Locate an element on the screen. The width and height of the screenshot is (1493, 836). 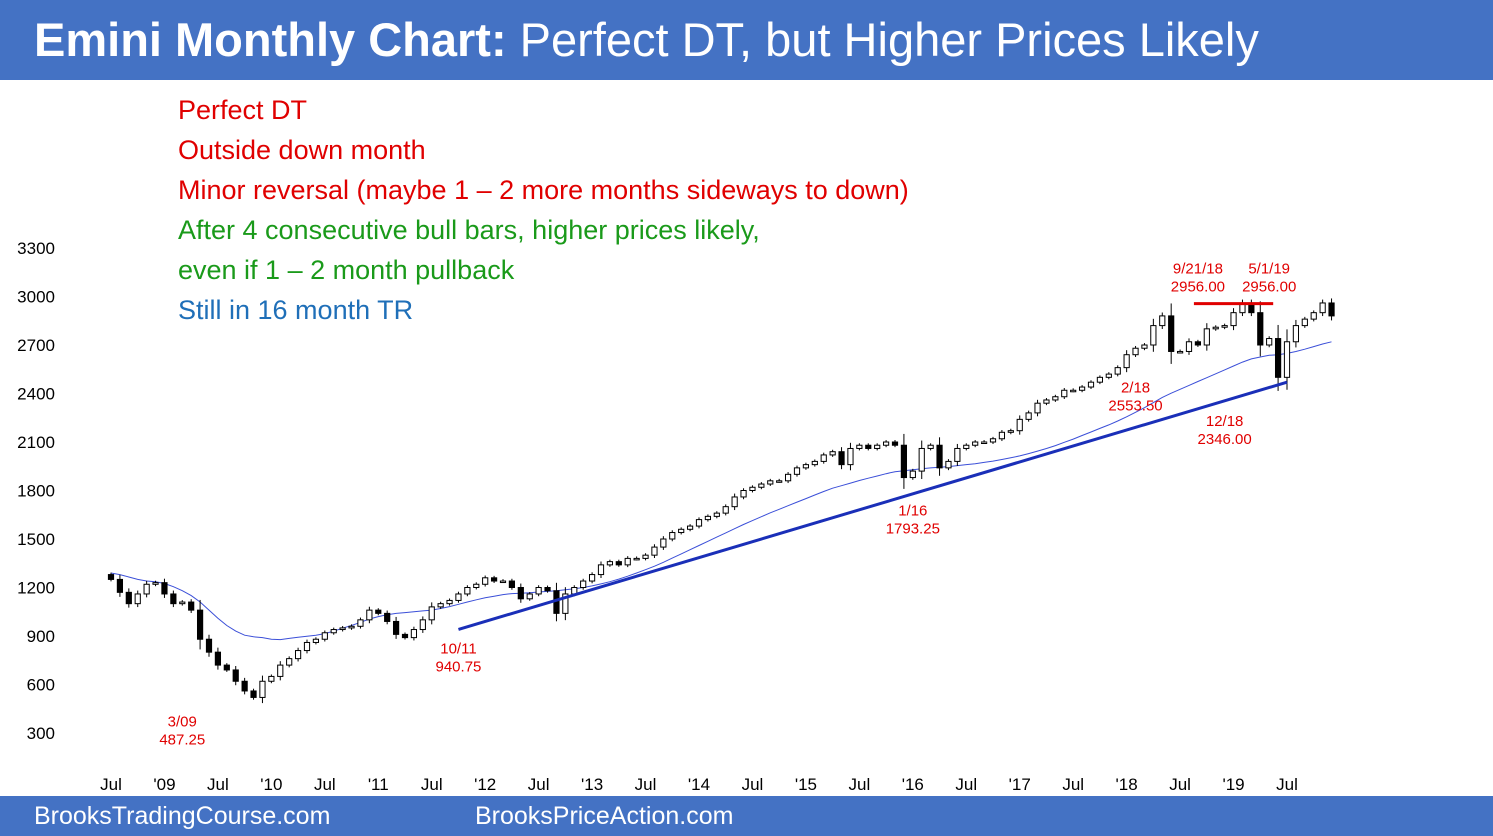
price-annotation: 2/18 is located at coordinates (1135, 388).